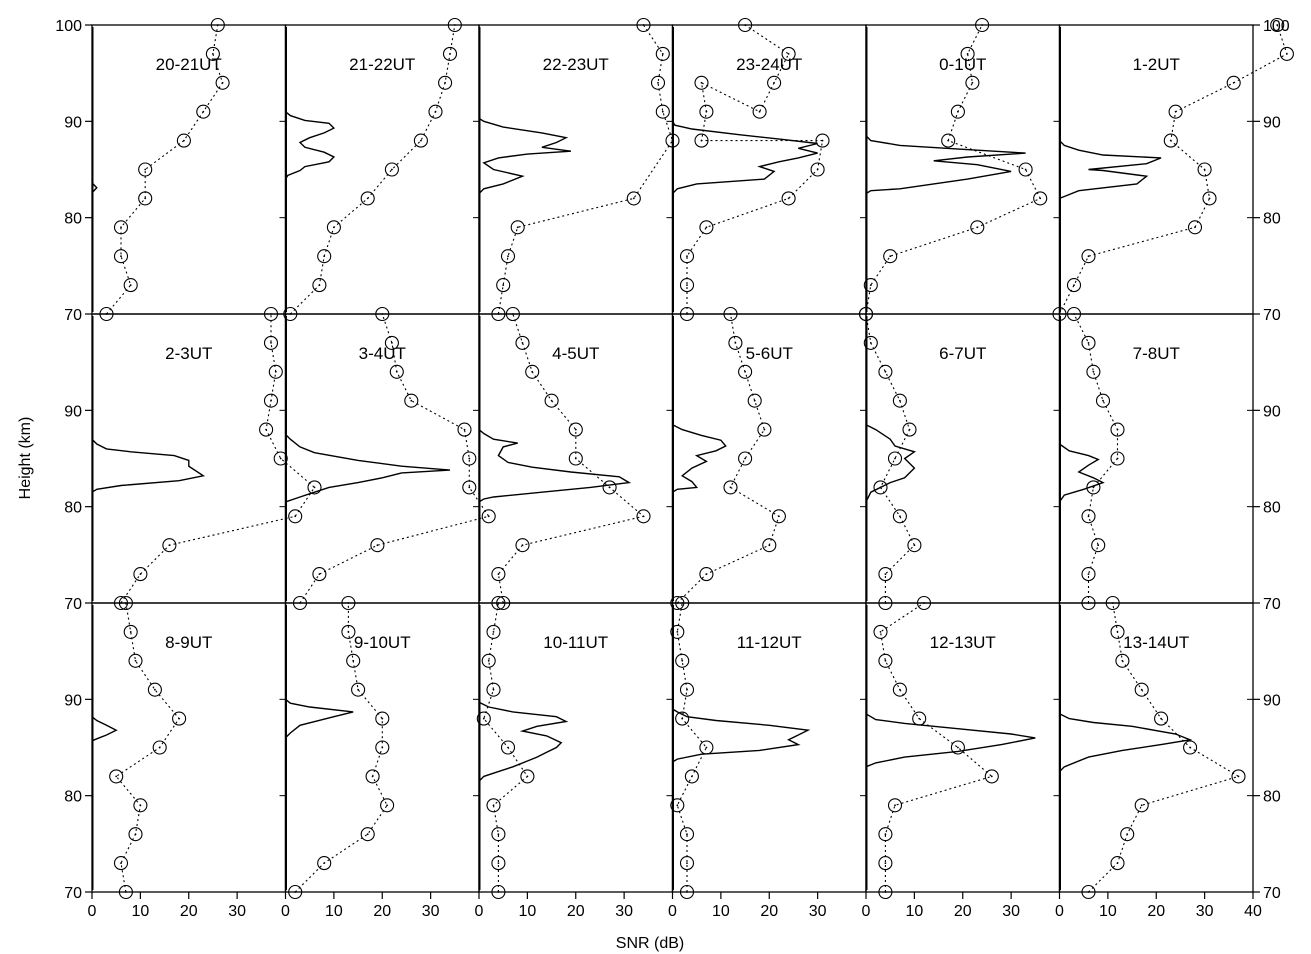 This screenshot has height=954, width=1311. I want to click on panel: 1-2UT, so click(1173, 169).